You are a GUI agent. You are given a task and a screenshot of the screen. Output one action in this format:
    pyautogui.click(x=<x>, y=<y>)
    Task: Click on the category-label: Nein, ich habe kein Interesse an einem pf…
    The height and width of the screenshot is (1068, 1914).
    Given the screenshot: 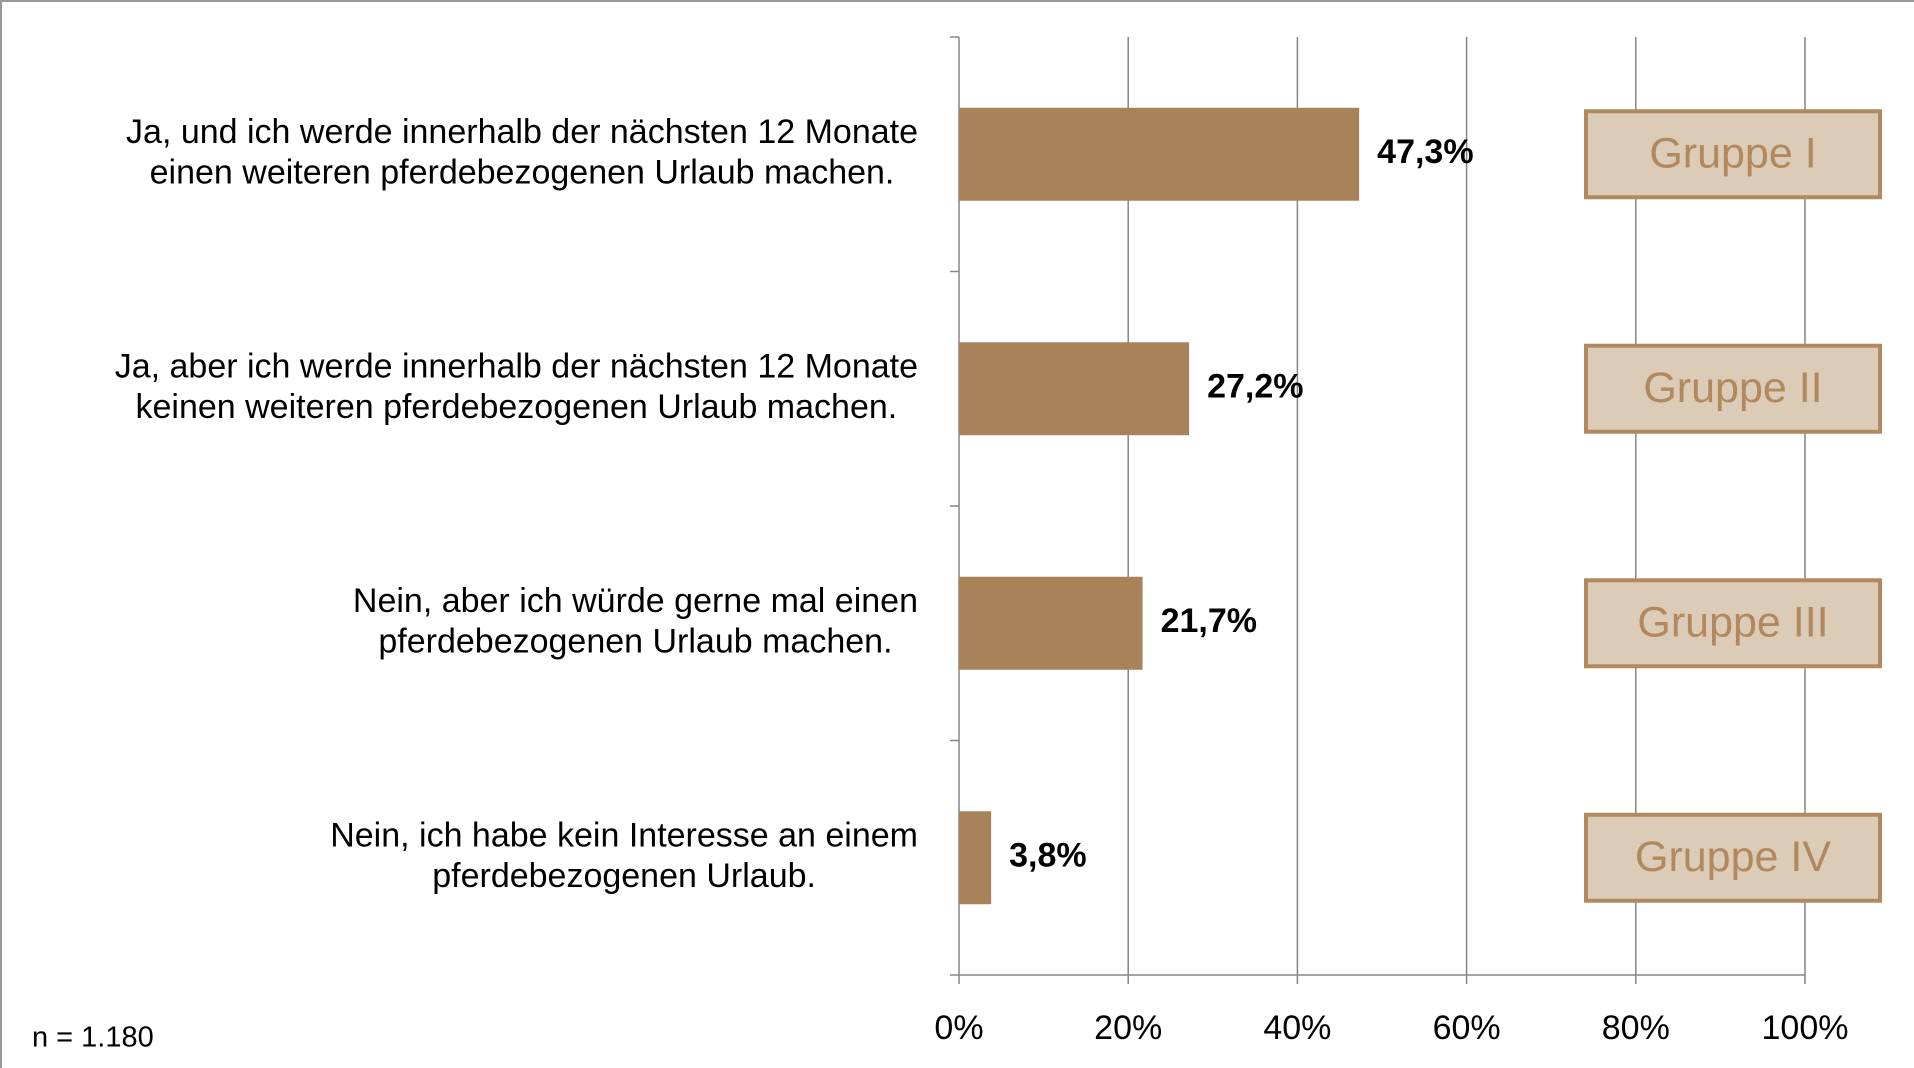 What is the action you would take?
    pyautogui.click(x=624, y=855)
    